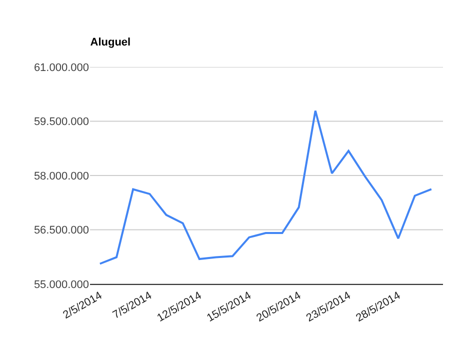 The image size is (475, 349). What do you see at coordinates (61, 176) in the screenshot?
I see `y-tick-label: 58.000.000` at bounding box center [61, 176].